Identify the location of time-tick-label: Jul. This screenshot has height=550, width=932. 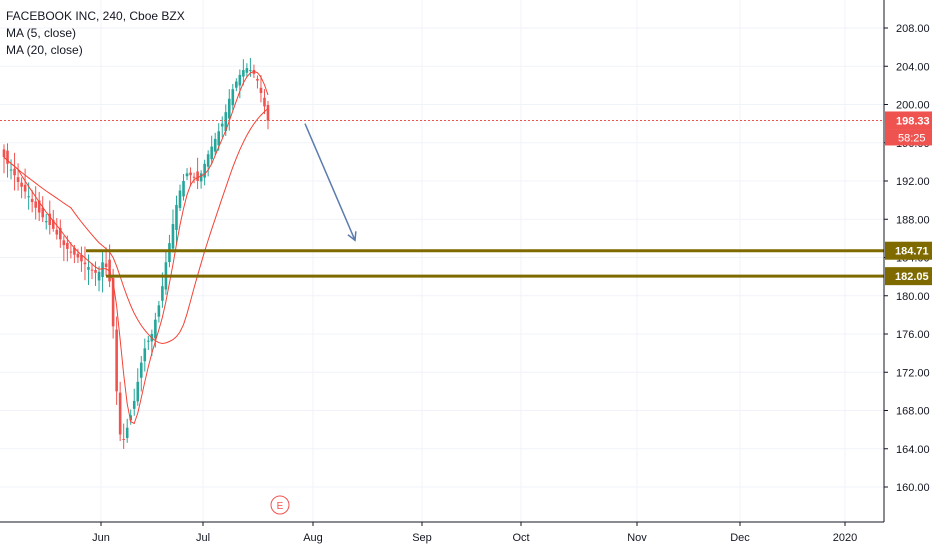
(203, 538).